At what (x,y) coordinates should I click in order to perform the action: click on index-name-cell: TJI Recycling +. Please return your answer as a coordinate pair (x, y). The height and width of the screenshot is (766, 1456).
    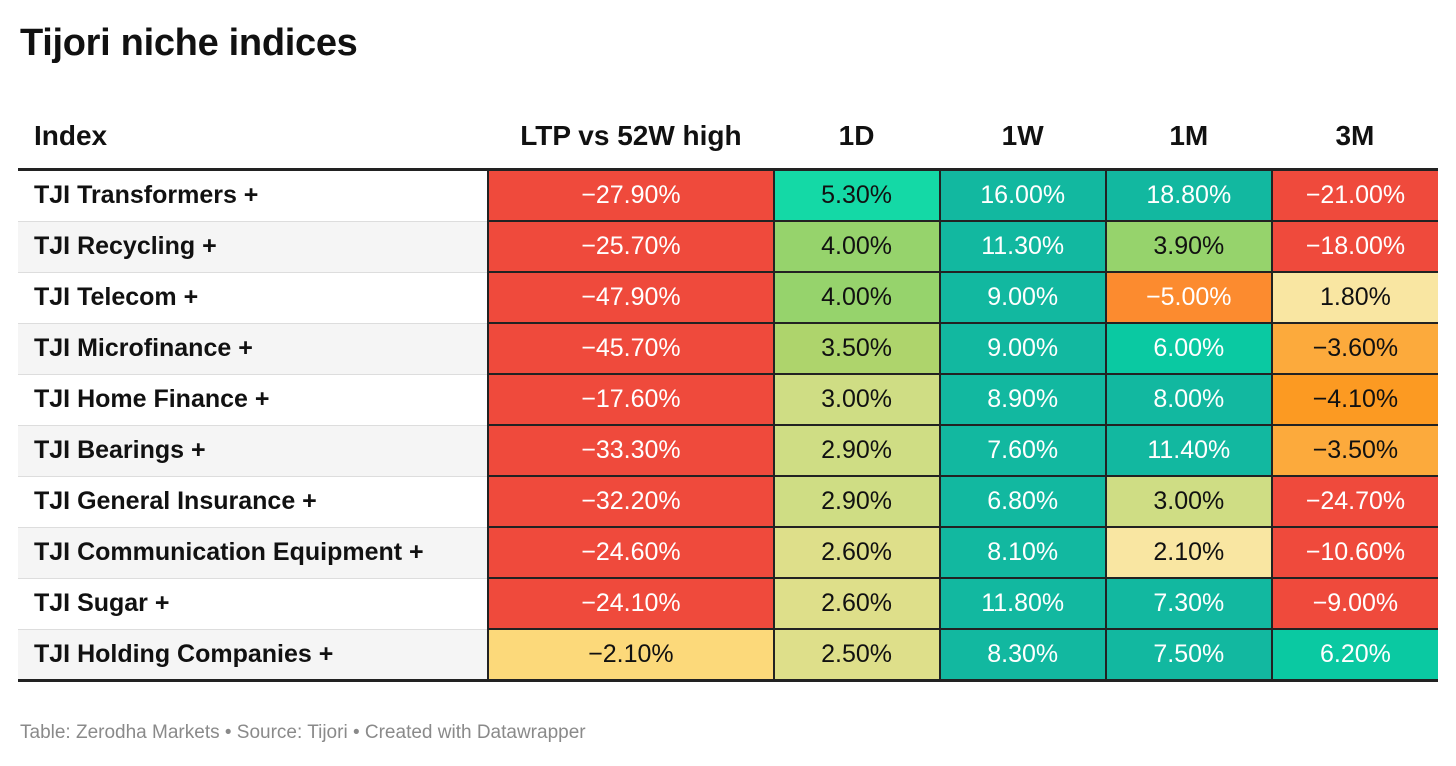
    Looking at the image, I should click on (254, 246).